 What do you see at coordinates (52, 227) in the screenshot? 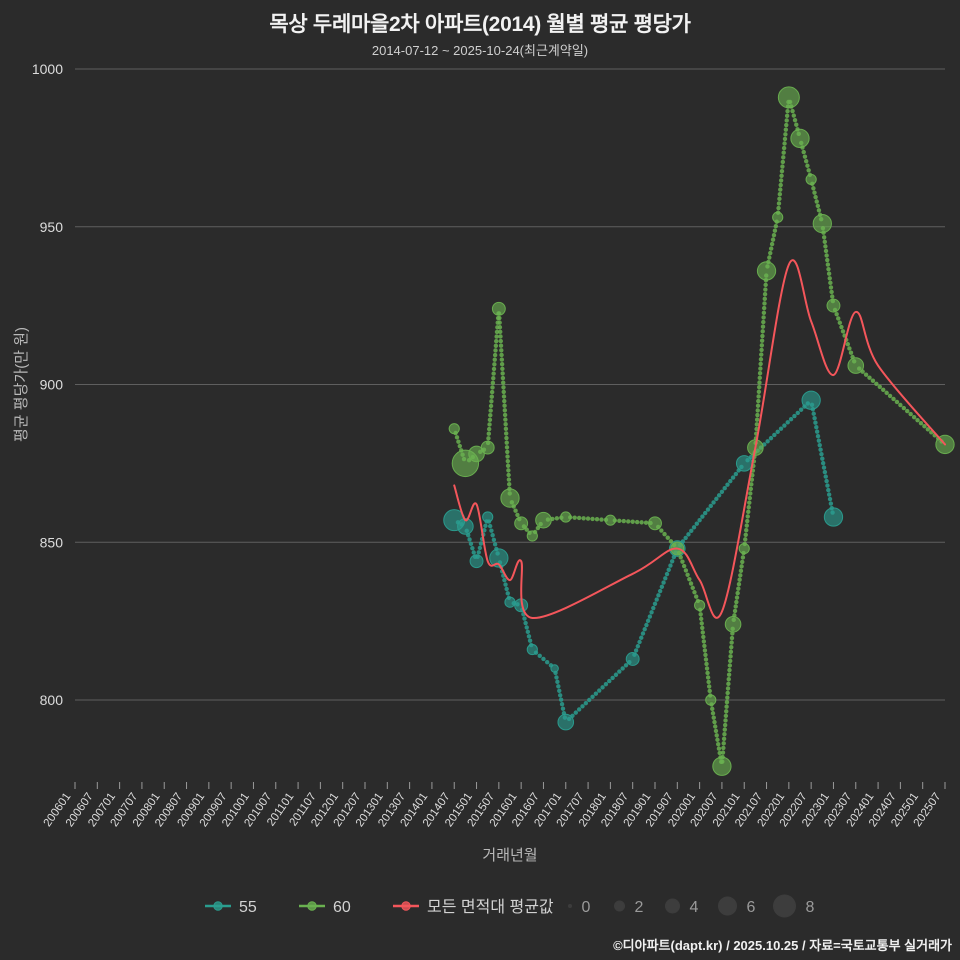
I see `y-tick-label: 950` at bounding box center [52, 227].